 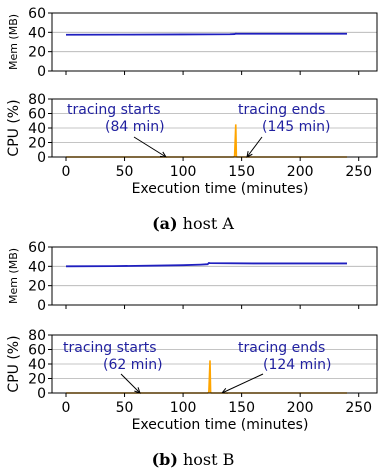 I want to click on annotation-line2: (62 min), so click(x=133, y=365).